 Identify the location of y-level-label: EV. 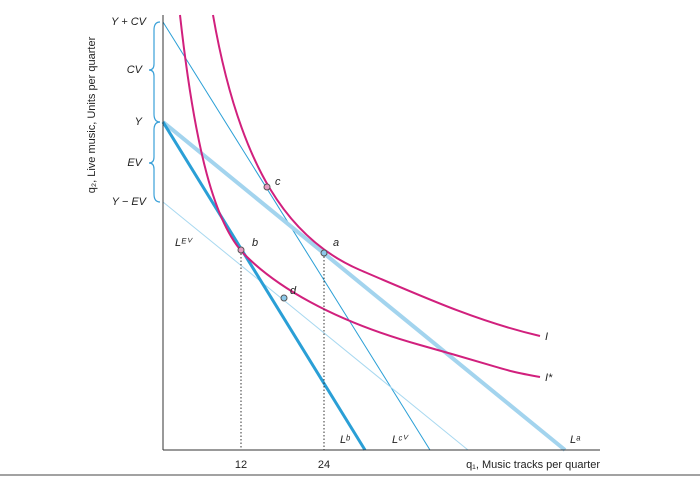
(135, 163).